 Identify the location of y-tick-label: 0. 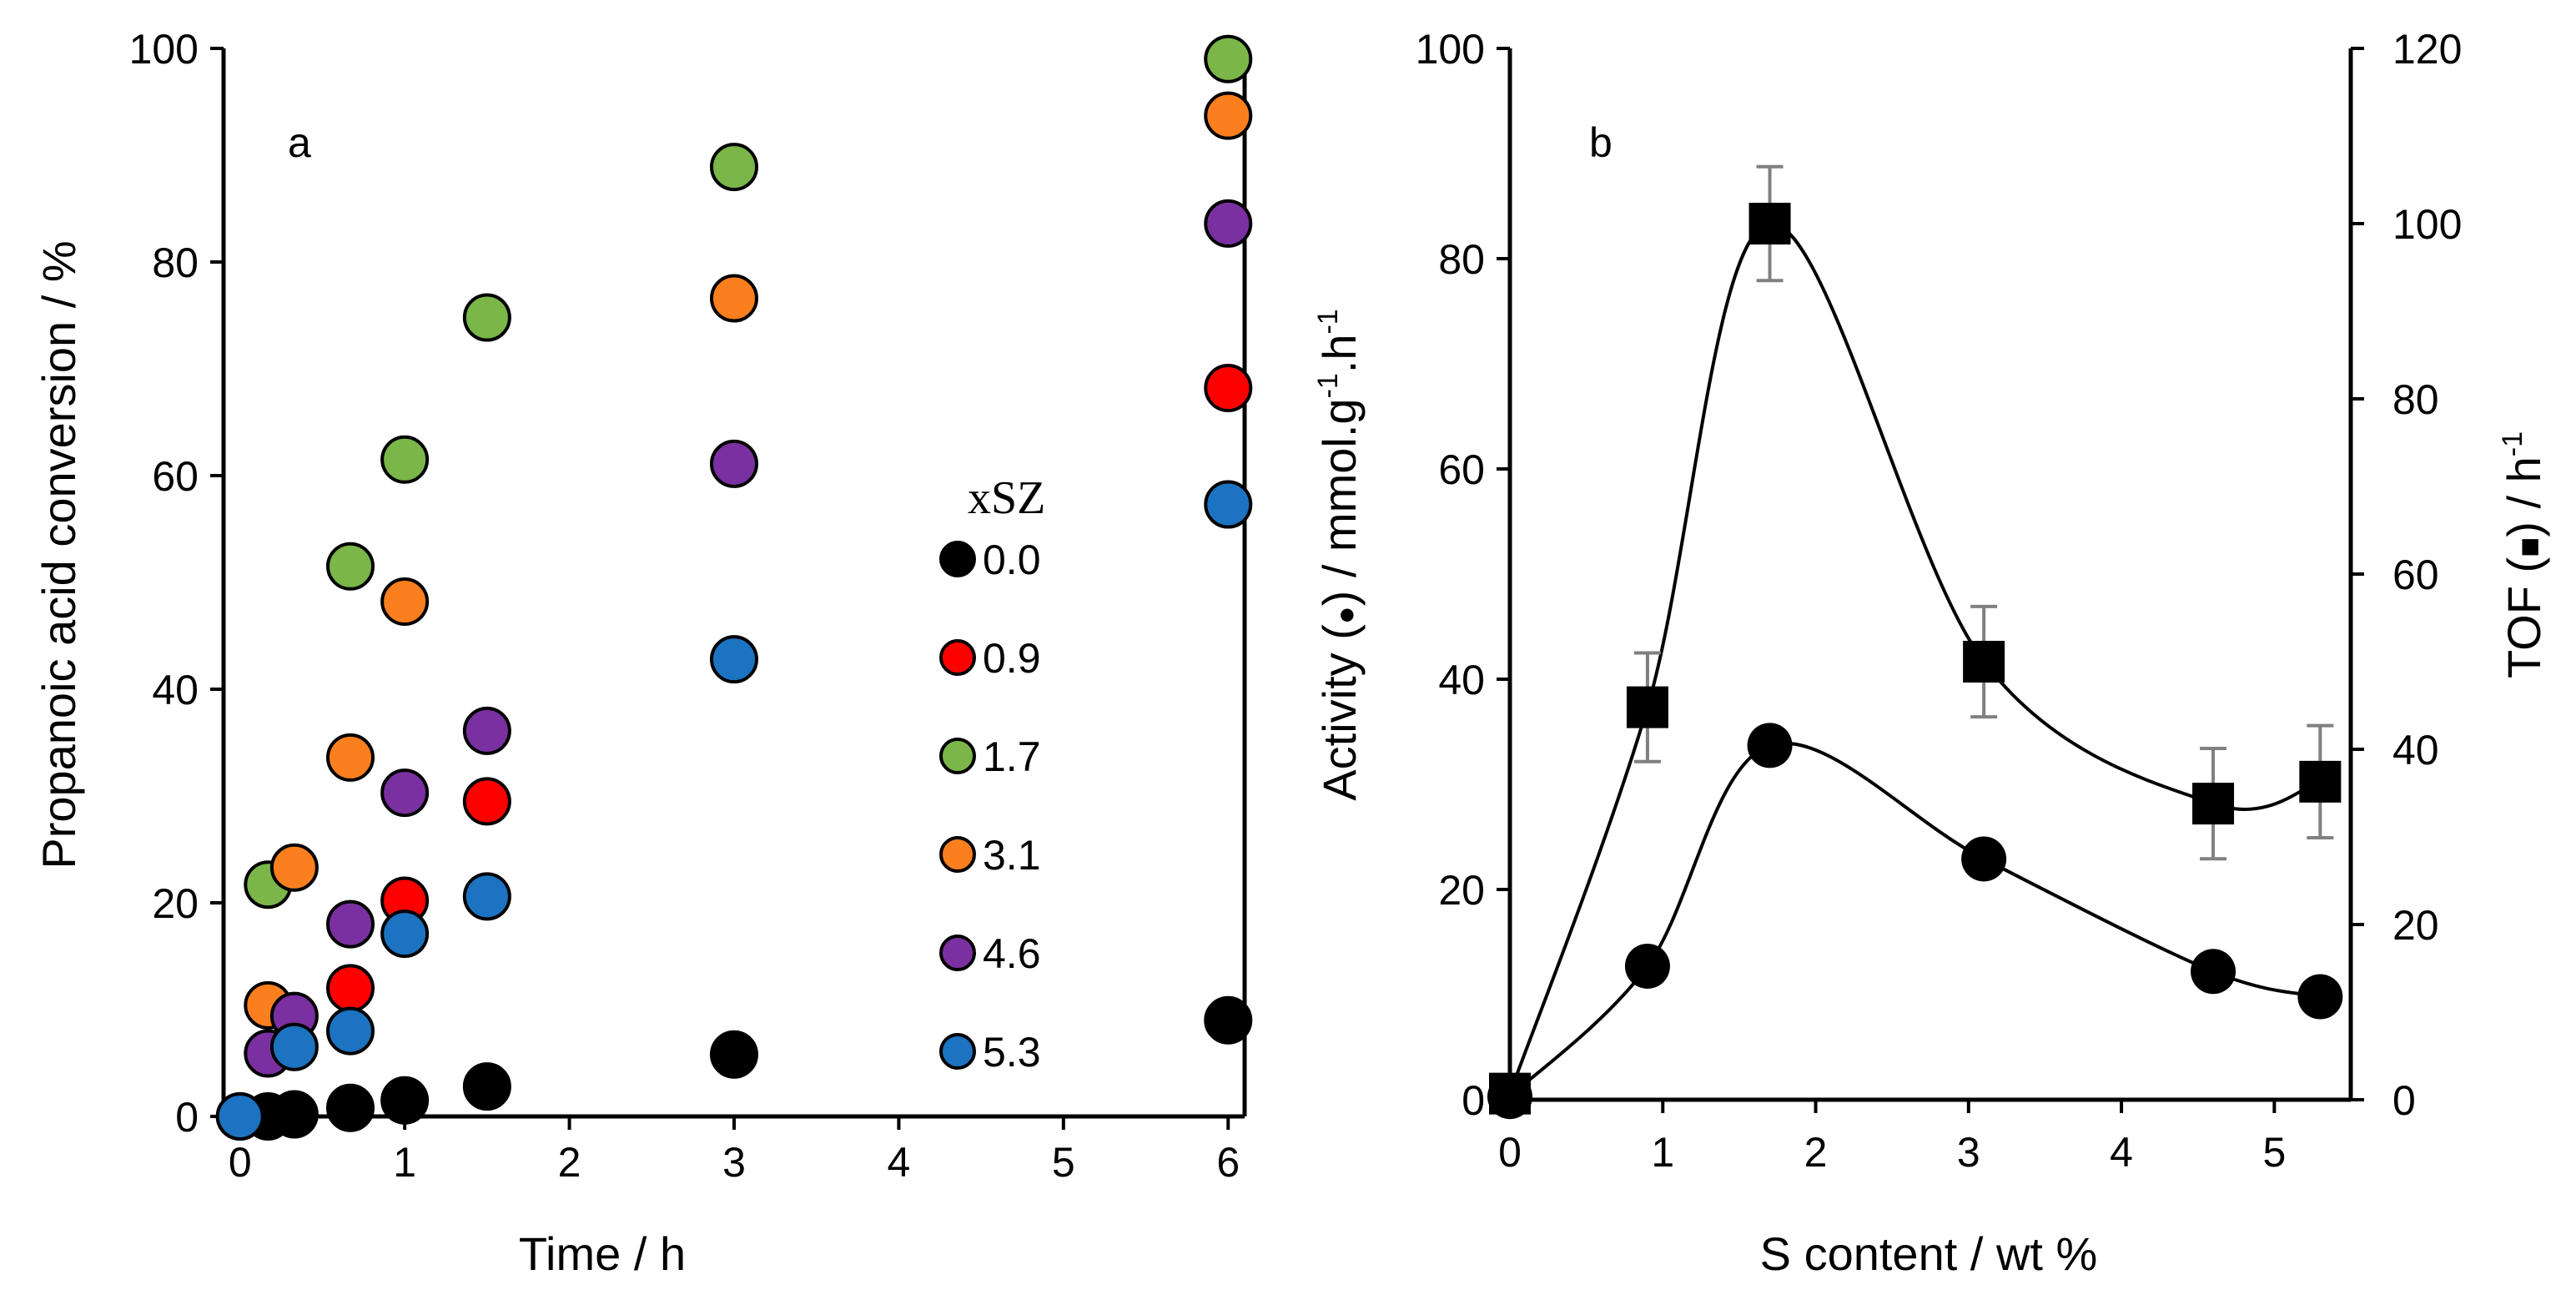
(187, 1117).